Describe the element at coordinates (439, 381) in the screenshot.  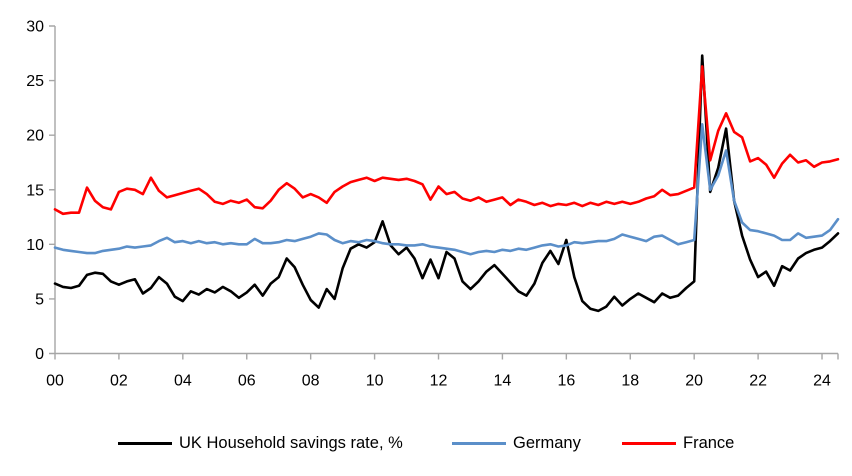
I see `svg-text: 12` at that location.